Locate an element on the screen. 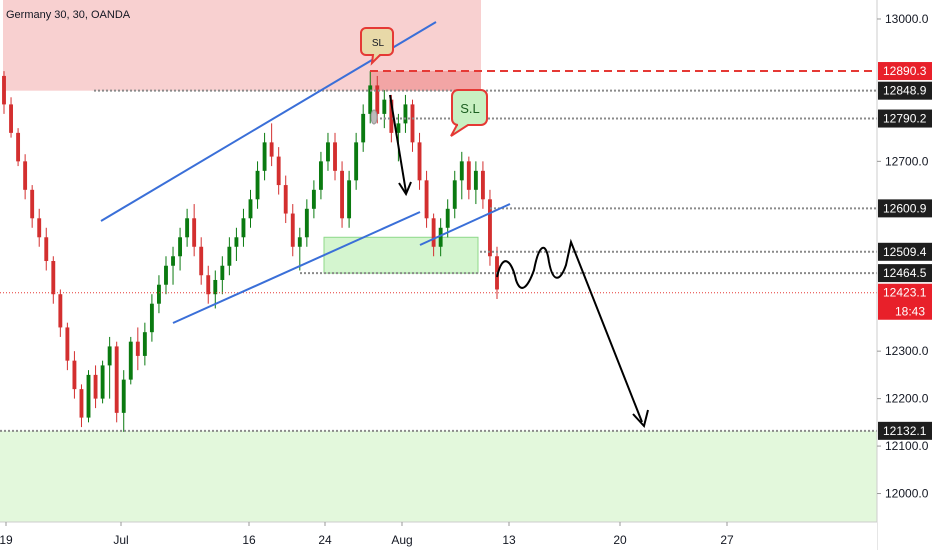 The image size is (932, 555). time-axis is located at coordinates (438, 536).